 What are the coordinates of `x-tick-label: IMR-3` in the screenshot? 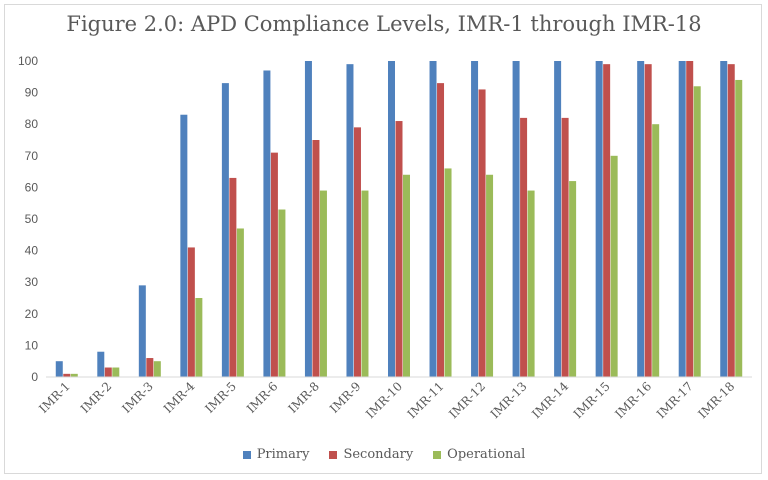 It's located at (137, 397).